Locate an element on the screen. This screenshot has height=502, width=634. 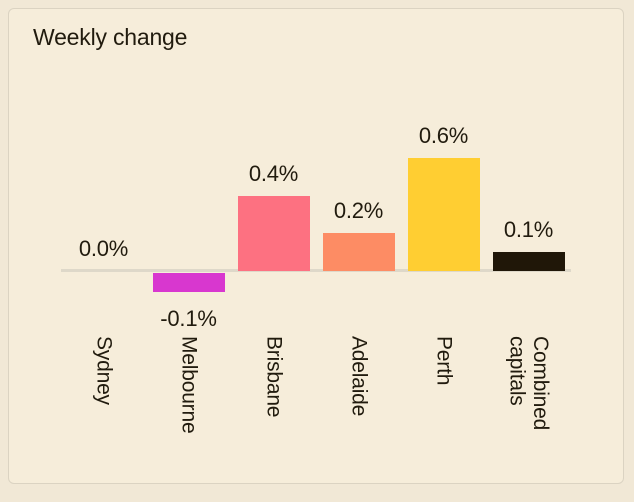
category-label: Melbourne is located at coordinates (189, 385).